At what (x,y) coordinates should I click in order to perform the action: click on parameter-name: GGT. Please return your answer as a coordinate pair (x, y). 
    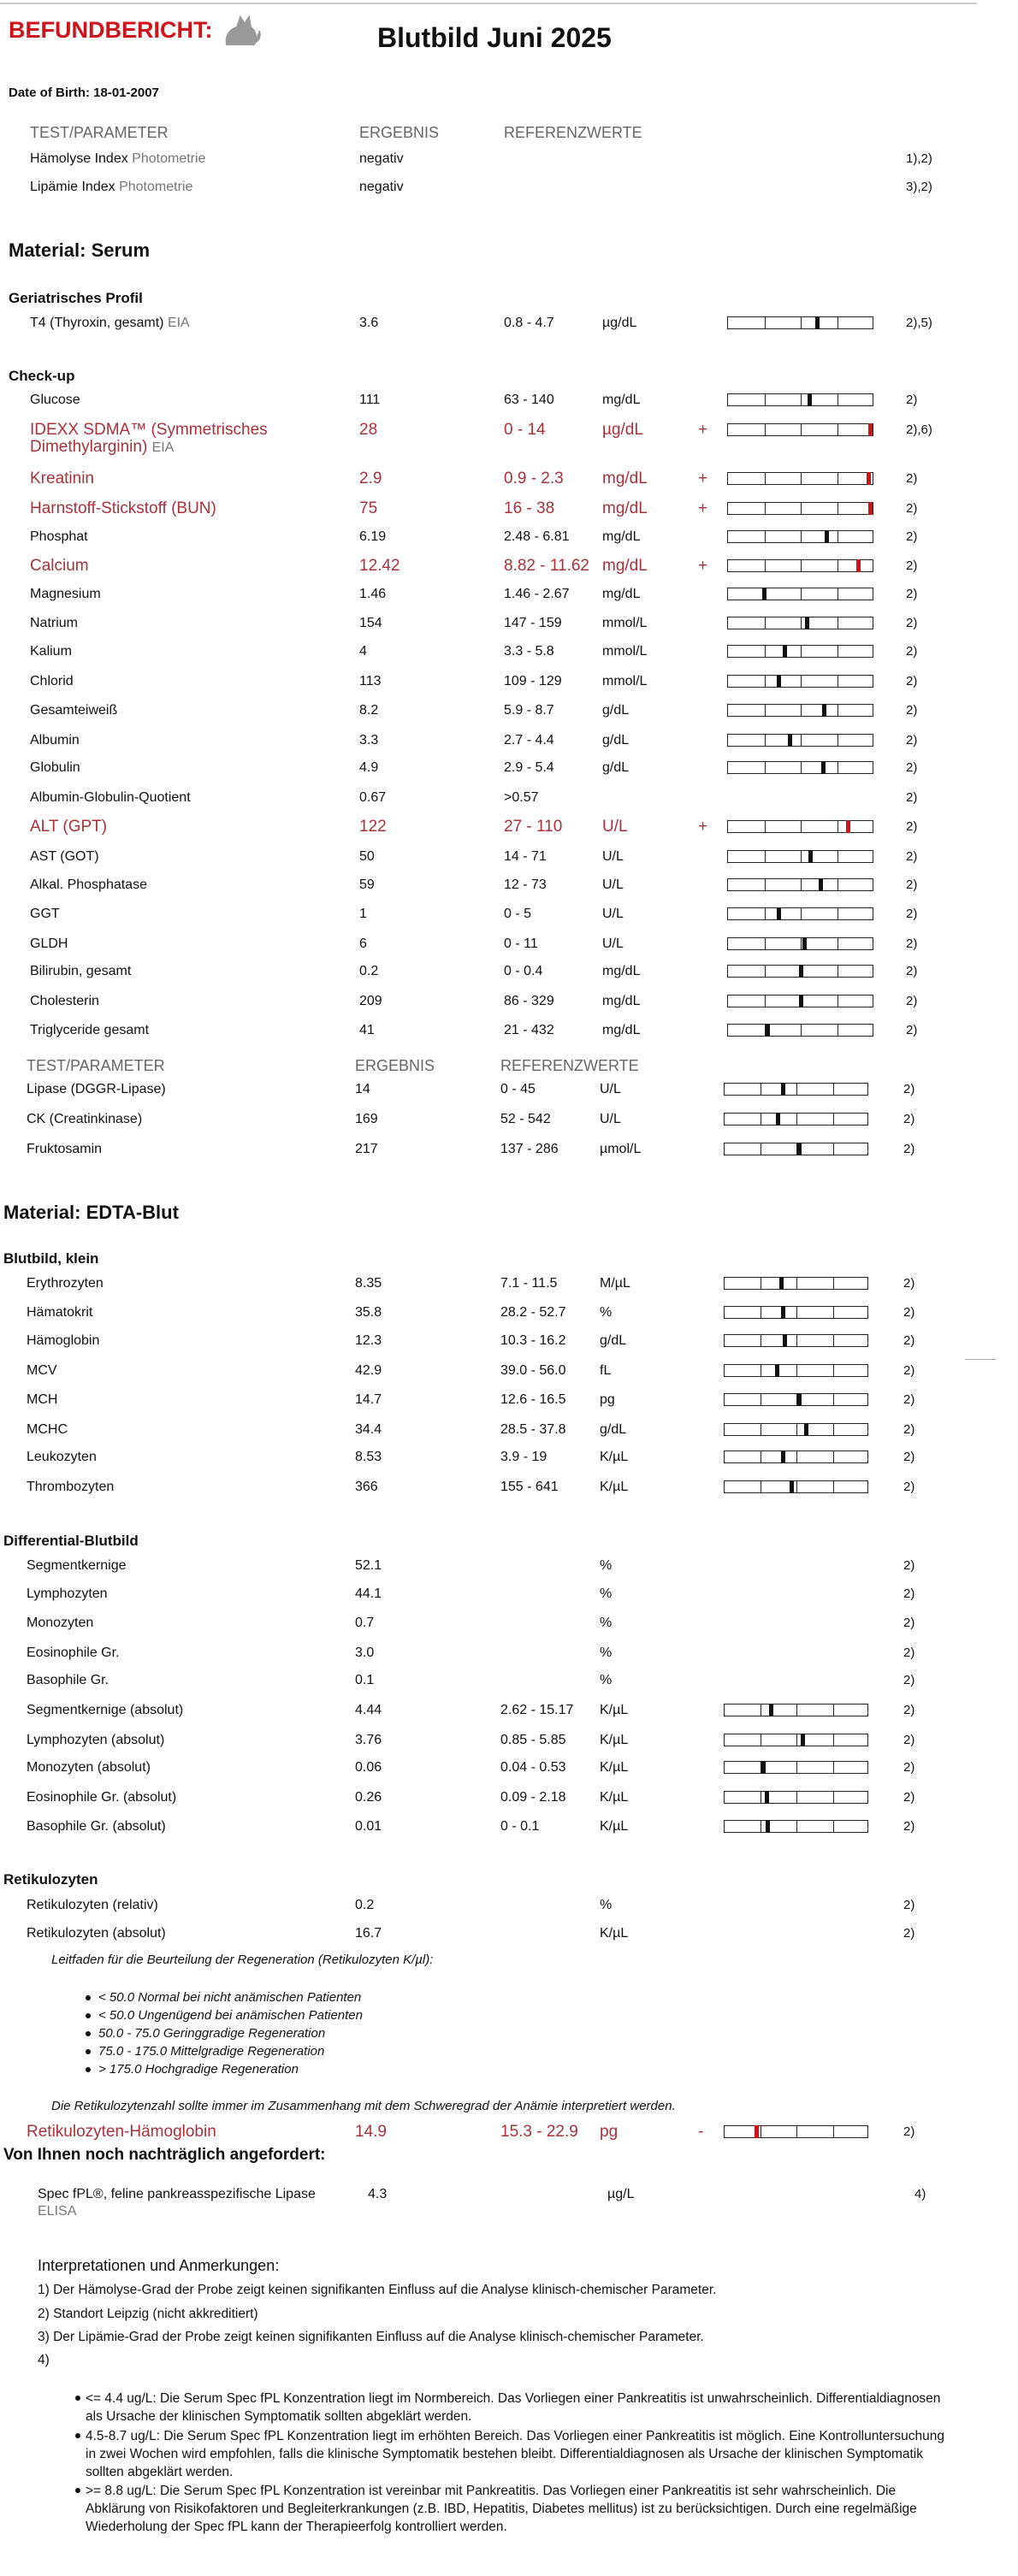
    Looking at the image, I should click on (45, 914).